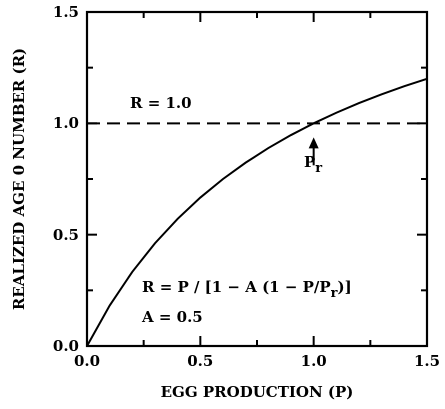 This screenshot has width=445, height=409. What do you see at coordinates (334, 293) in the screenshot?
I see `formula-sub: r` at bounding box center [334, 293].